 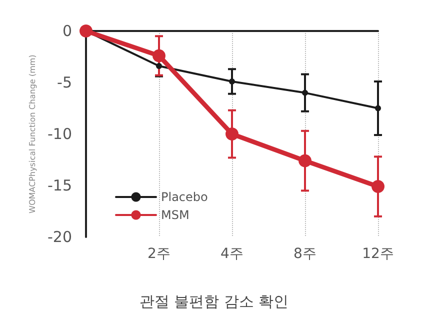 What do you see at coordinates (175, 215) in the screenshot?
I see `legend-label: MSM` at bounding box center [175, 215].